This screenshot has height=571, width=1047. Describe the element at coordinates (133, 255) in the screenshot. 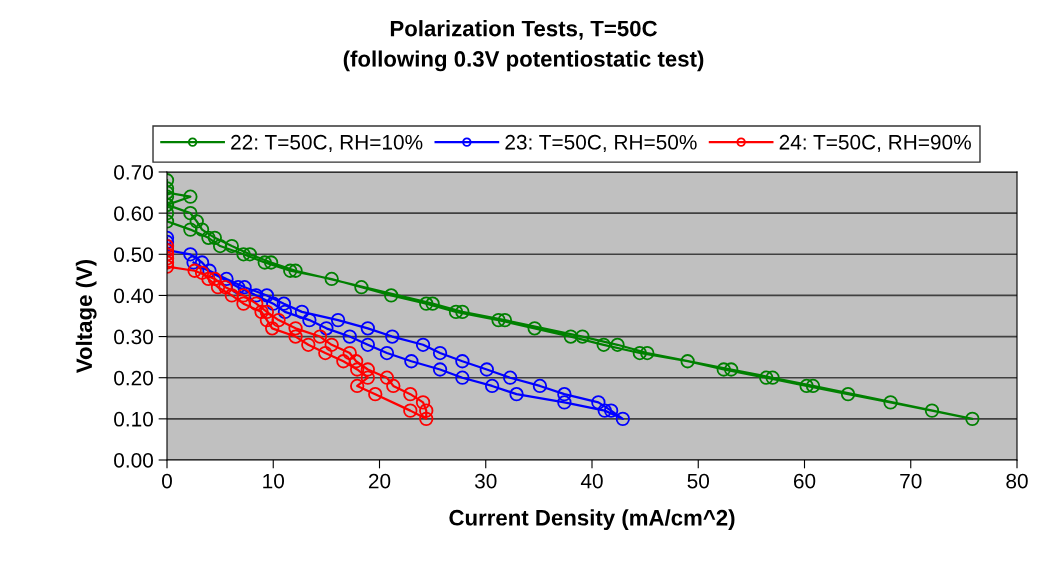

I see `y-tick-label: 0.50` at that location.